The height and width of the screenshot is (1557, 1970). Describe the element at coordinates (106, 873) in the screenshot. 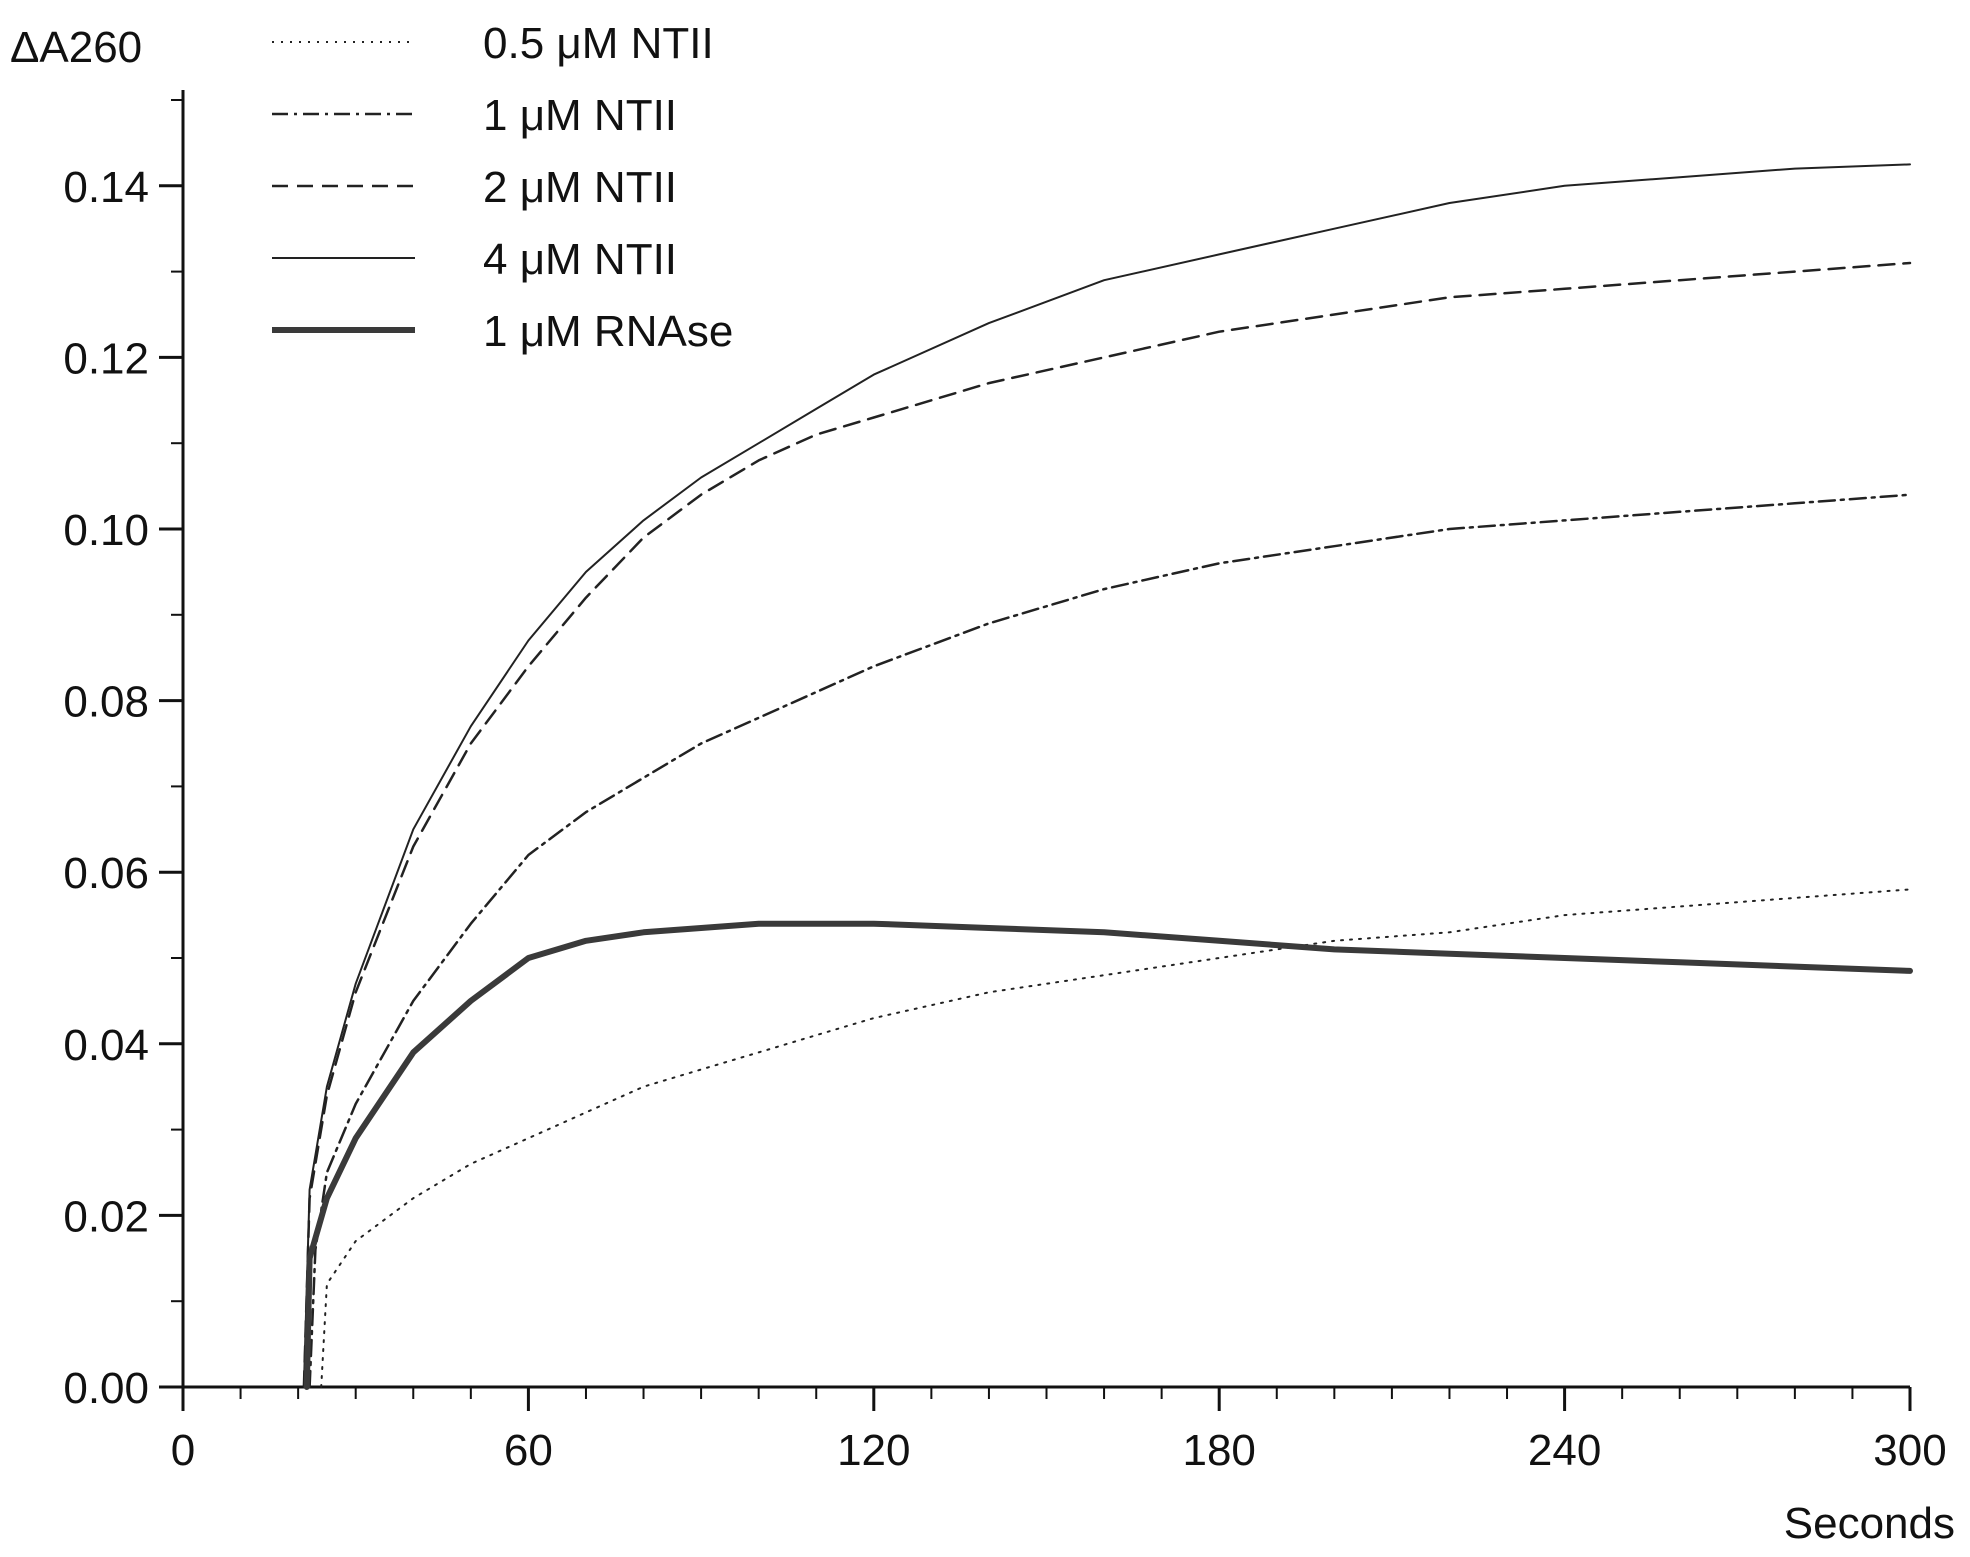

I see `y-tick-label: 0.06` at that location.